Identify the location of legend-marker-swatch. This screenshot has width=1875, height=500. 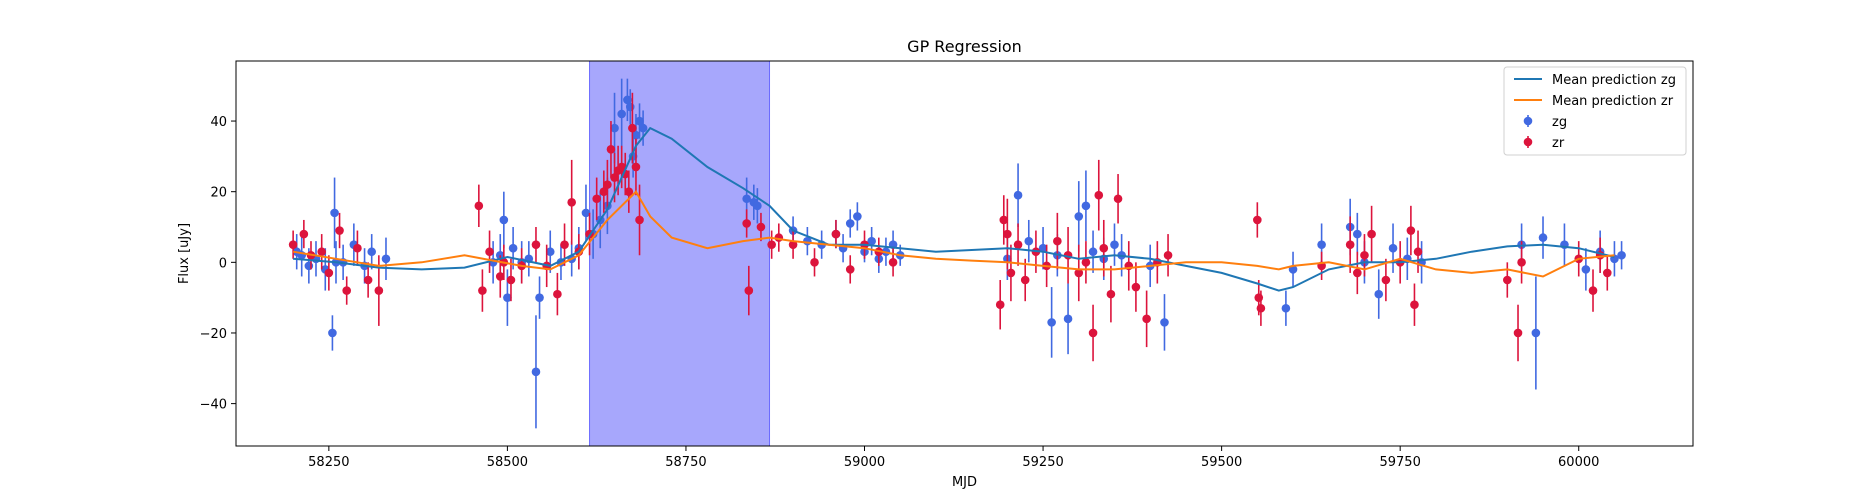
(1528, 142).